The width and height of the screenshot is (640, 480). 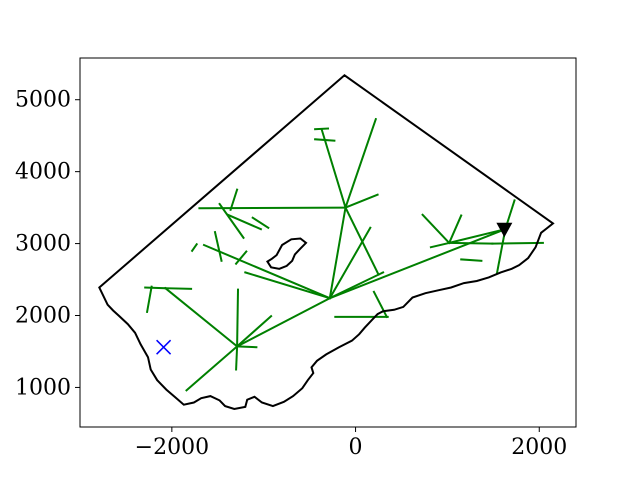 I want to click on y-tick-label-4: 5000, so click(x=43, y=100).